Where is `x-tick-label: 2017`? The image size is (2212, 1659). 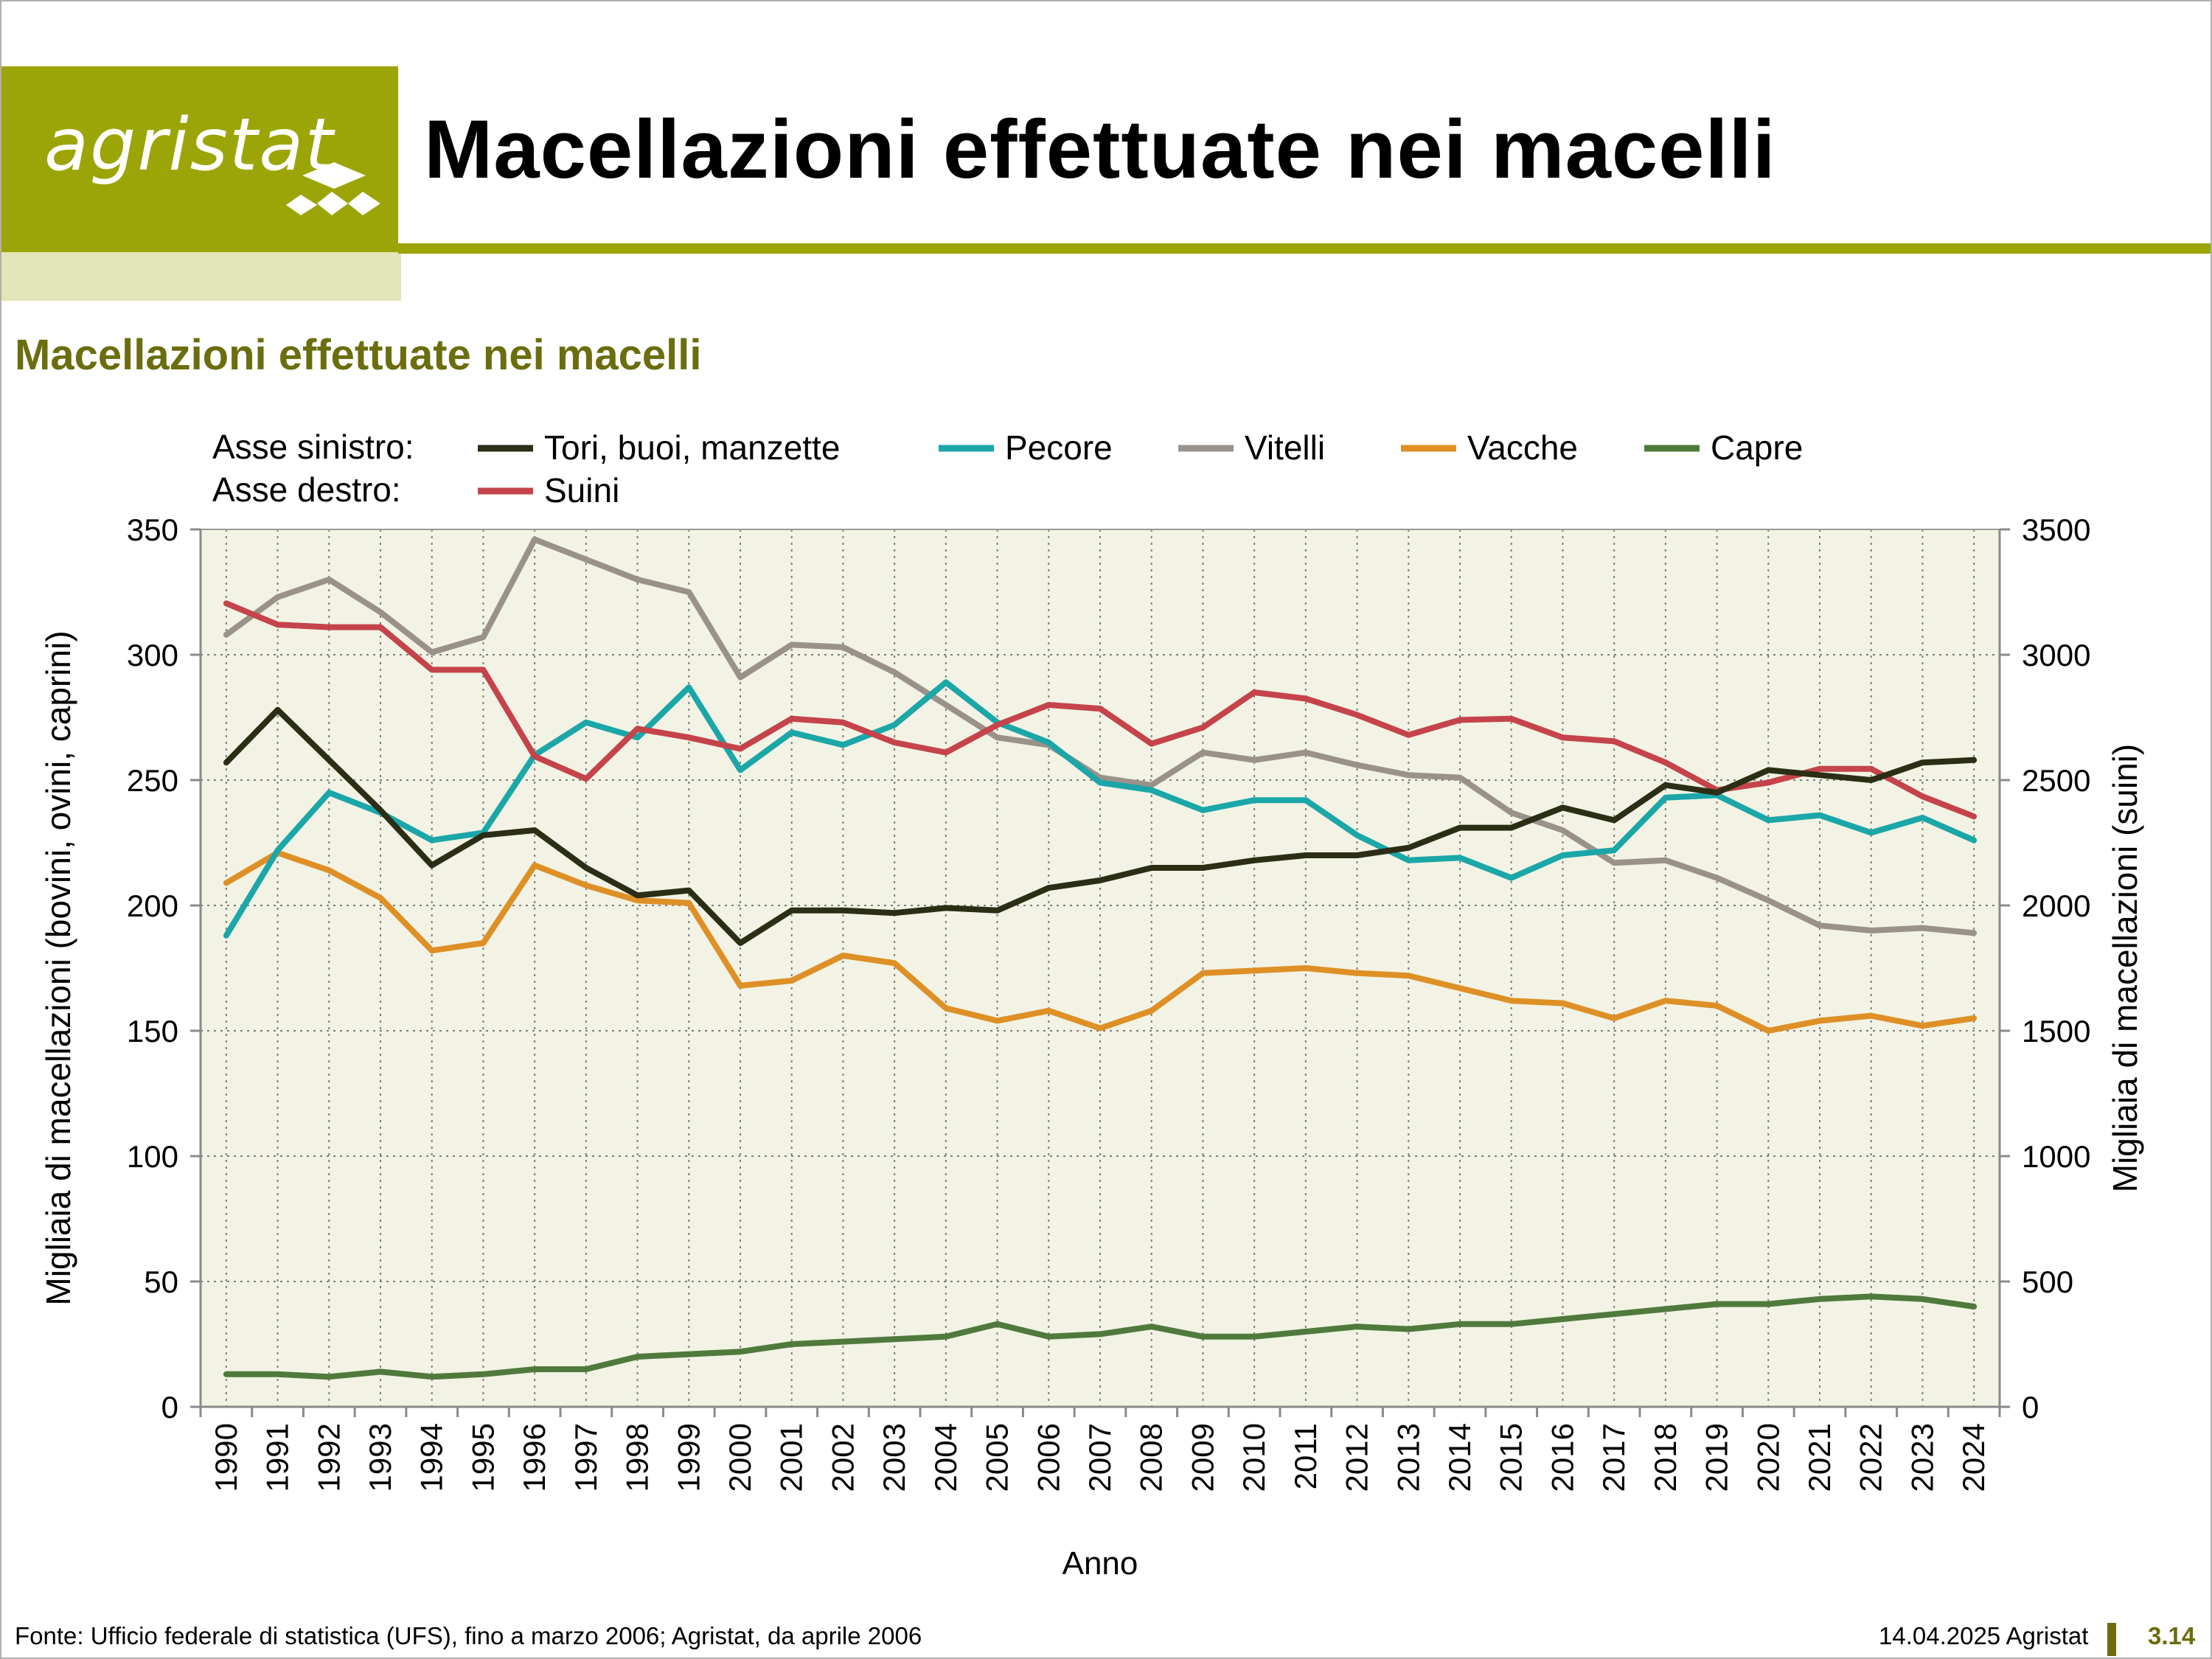
x-tick-label: 2017 is located at coordinates (1613, 1457).